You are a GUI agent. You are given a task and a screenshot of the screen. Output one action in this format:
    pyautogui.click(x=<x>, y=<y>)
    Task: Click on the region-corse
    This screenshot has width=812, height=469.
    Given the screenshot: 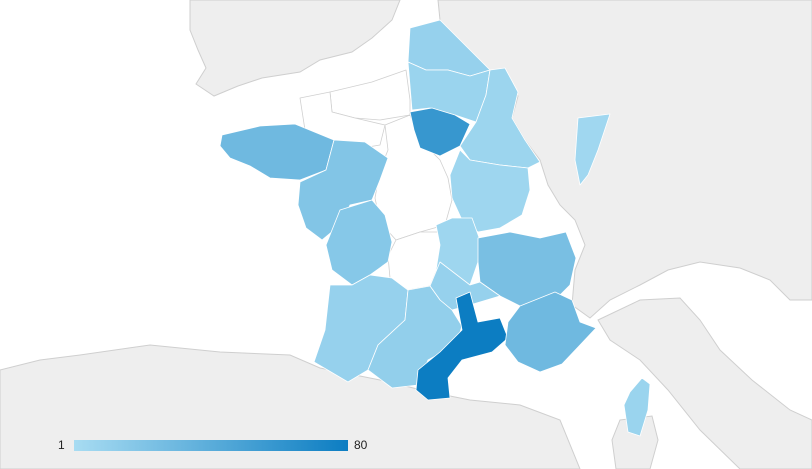 What is the action you would take?
    pyautogui.click(x=637, y=407)
    